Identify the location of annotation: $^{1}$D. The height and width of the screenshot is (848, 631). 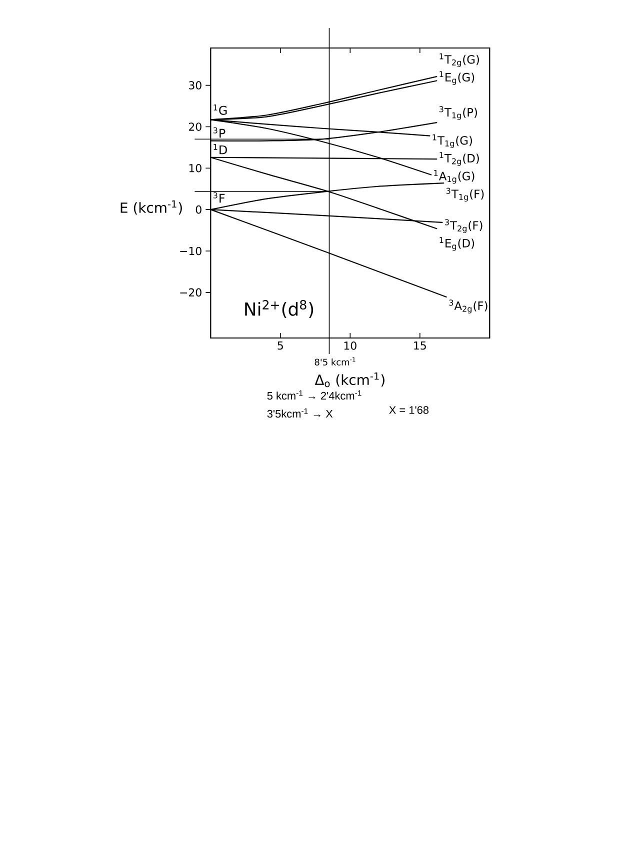
(221, 149).